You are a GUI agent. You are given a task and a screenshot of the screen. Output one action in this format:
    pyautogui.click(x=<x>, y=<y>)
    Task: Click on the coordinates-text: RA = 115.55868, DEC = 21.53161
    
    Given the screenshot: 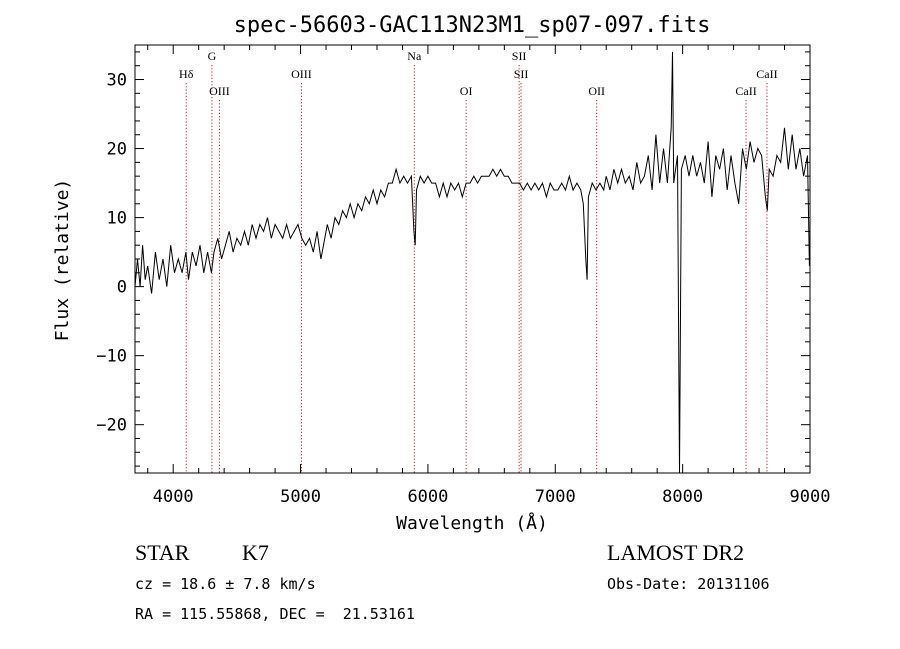 What is the action you would take?
    pyautogui.click(x=275, y=614)
    